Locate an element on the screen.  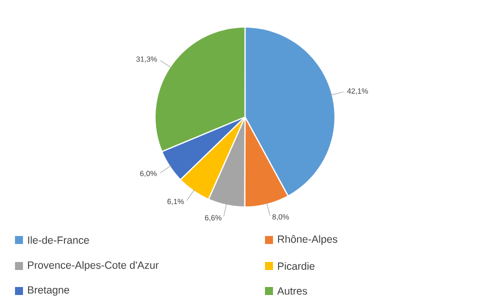
legend-label: Autres is located at coordinates (292, 291).